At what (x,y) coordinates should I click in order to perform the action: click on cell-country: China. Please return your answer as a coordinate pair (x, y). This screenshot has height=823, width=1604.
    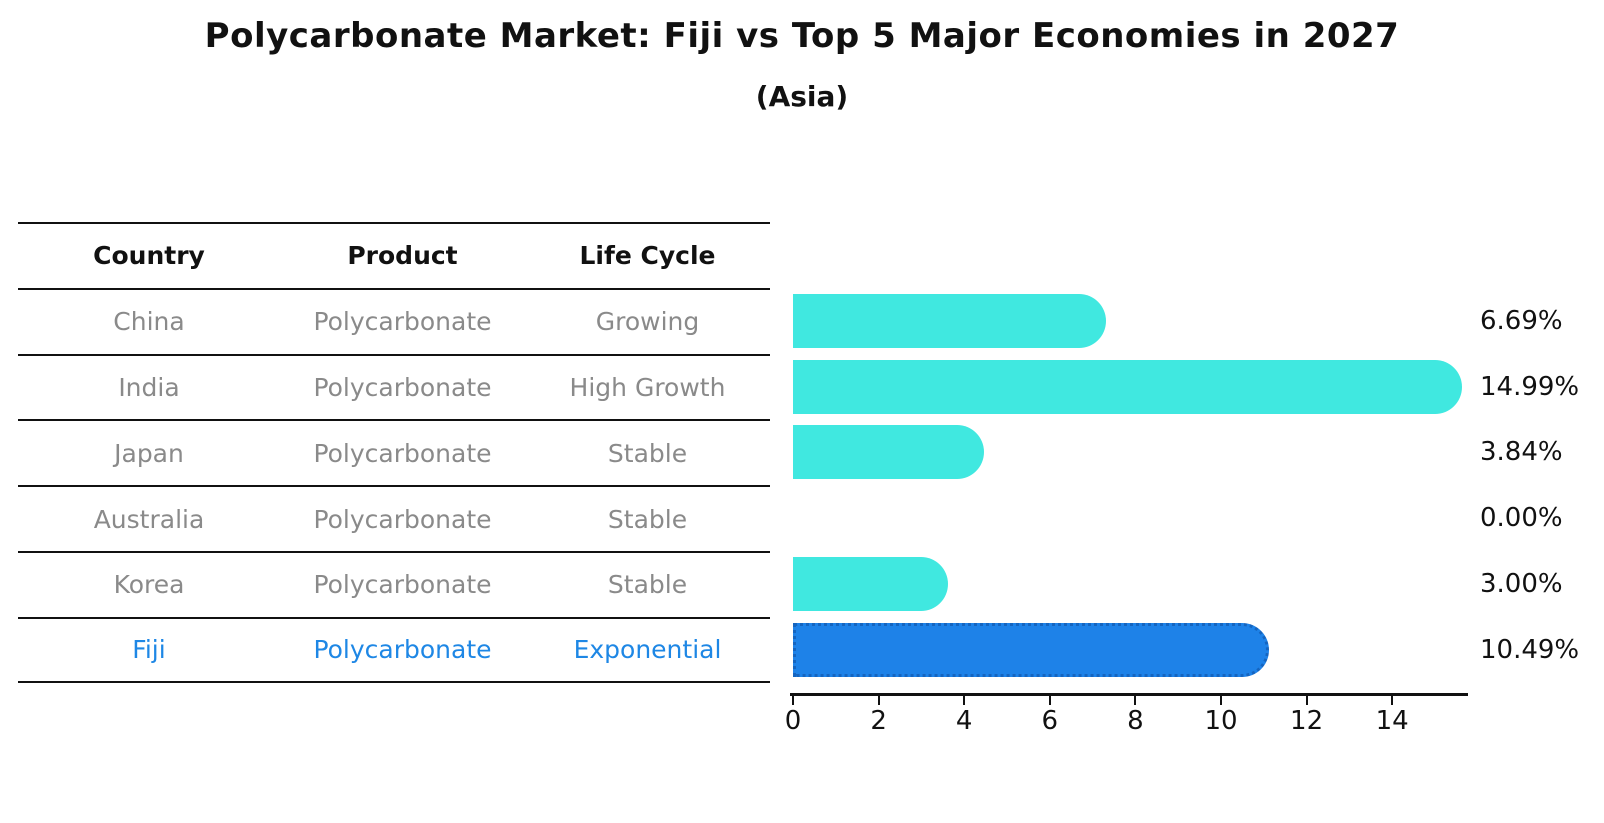
    Looking at the image, I should click on (149, 322).